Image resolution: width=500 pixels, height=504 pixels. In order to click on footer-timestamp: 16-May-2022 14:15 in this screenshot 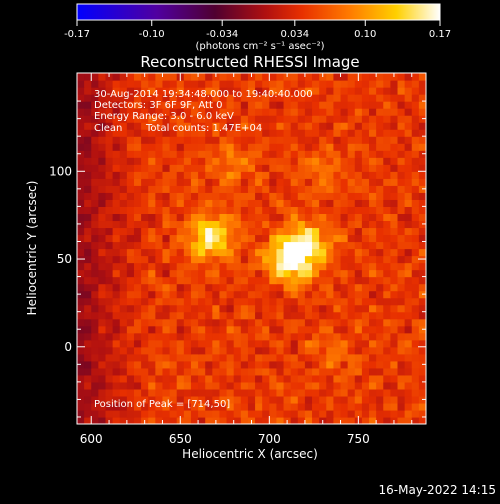, I will do `click(437, 490)`.